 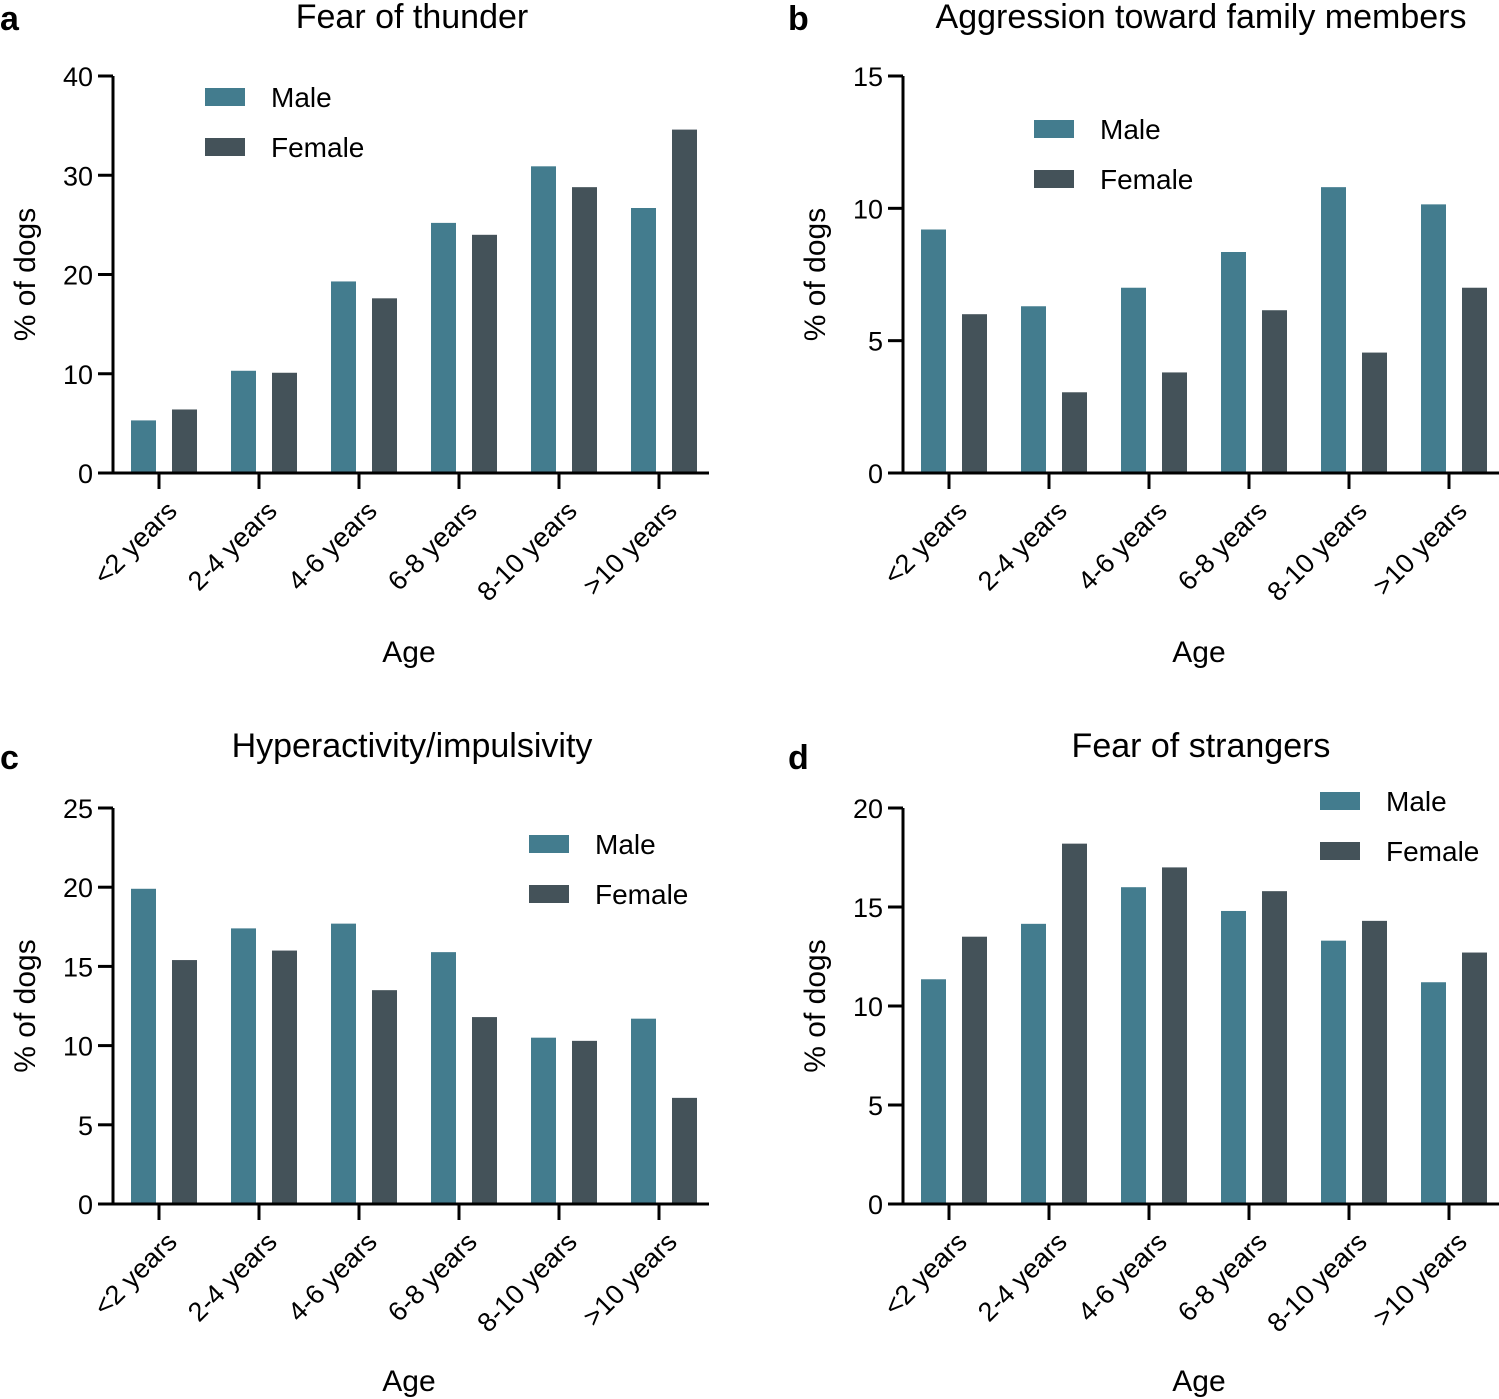 What do you see at coordinates (798, 19) in the screenshot?
I see `panel-letter: b` at bounding box center [798, 19].